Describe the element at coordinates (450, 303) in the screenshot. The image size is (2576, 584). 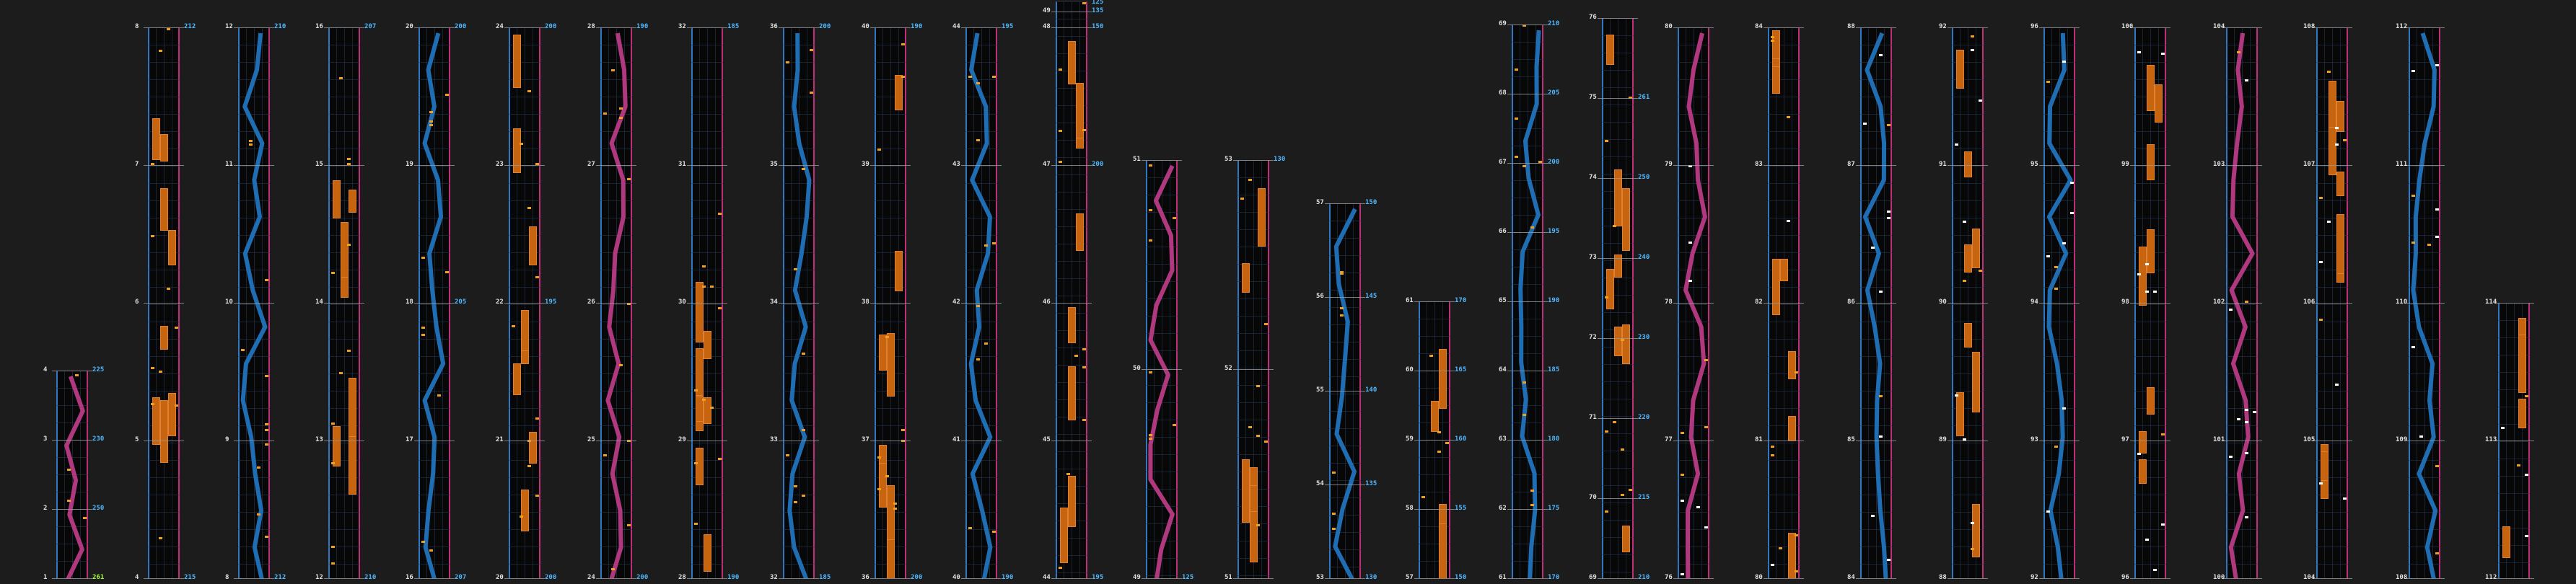
I see `chart-column: 16 207 17 18 205 19 20 200` at that location.